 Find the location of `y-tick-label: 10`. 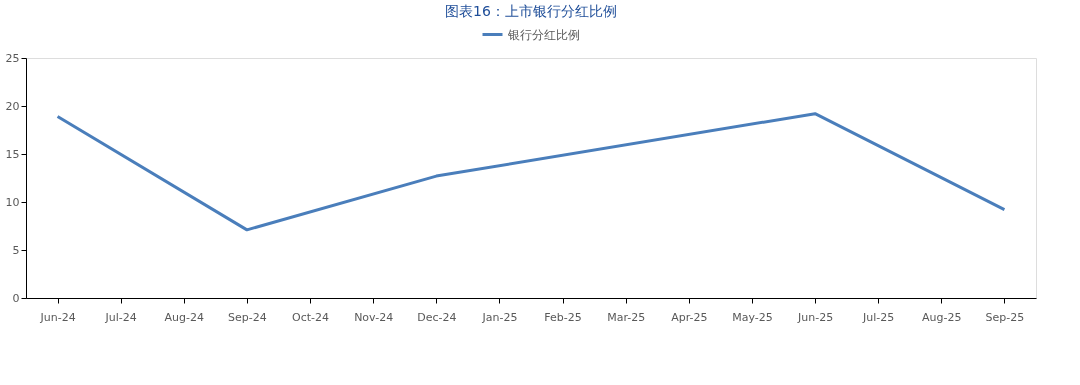

y-tick-label: 10 is located at coordinates (12, 202).